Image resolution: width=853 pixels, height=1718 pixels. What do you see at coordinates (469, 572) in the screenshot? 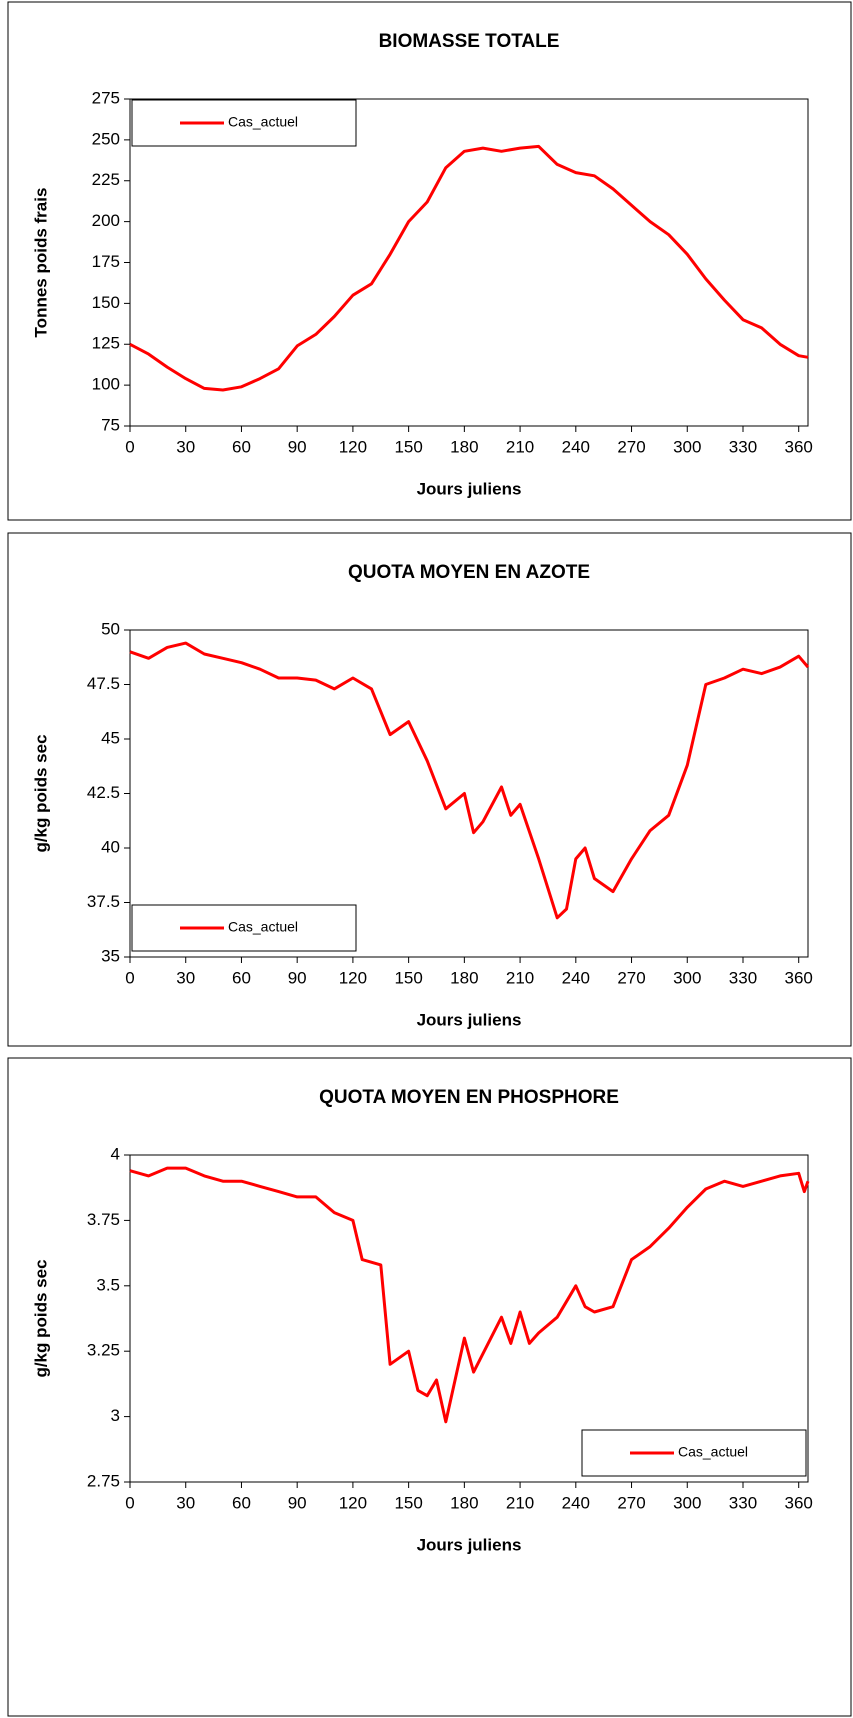
I see `chart-title: QUOTA MOYEN EN AZOTE` at bounding box center [469, 572].